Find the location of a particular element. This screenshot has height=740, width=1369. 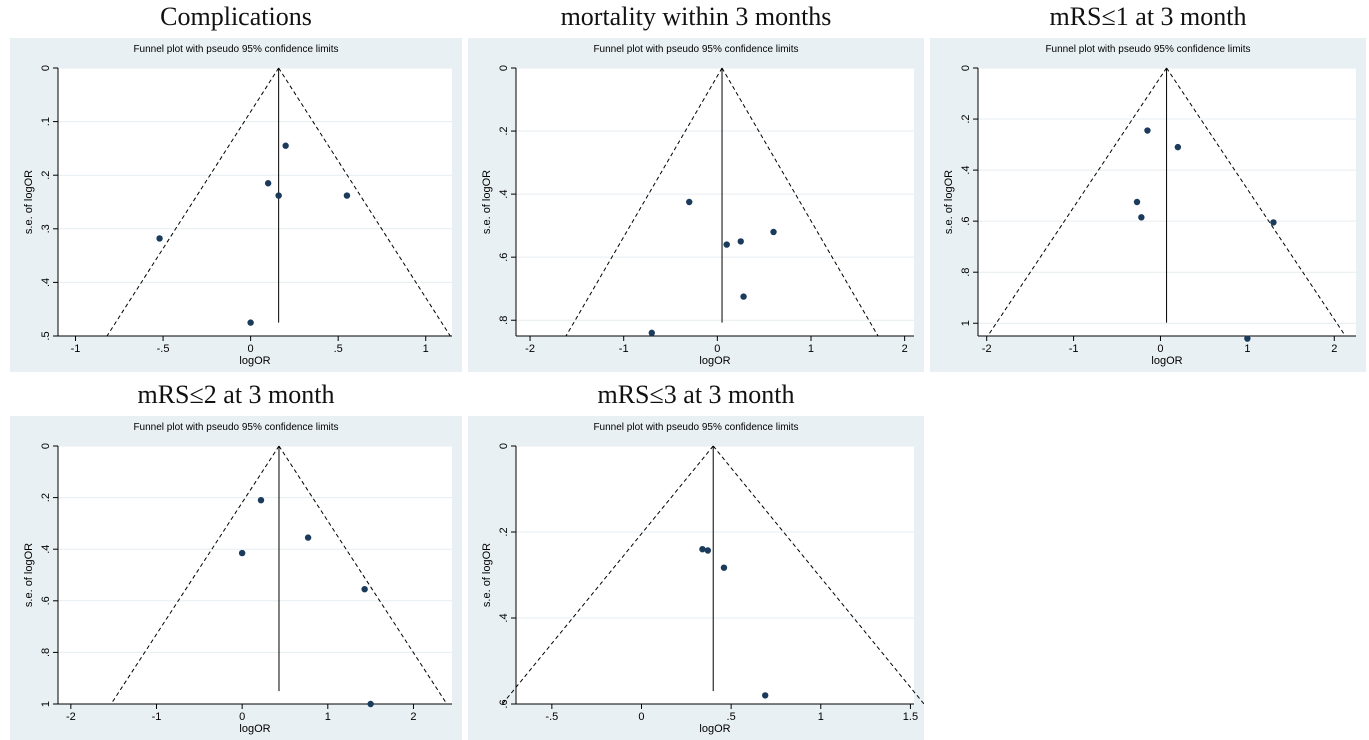

panel-title: mRS≤3 at 3 month is located at coordinates (696, 394).